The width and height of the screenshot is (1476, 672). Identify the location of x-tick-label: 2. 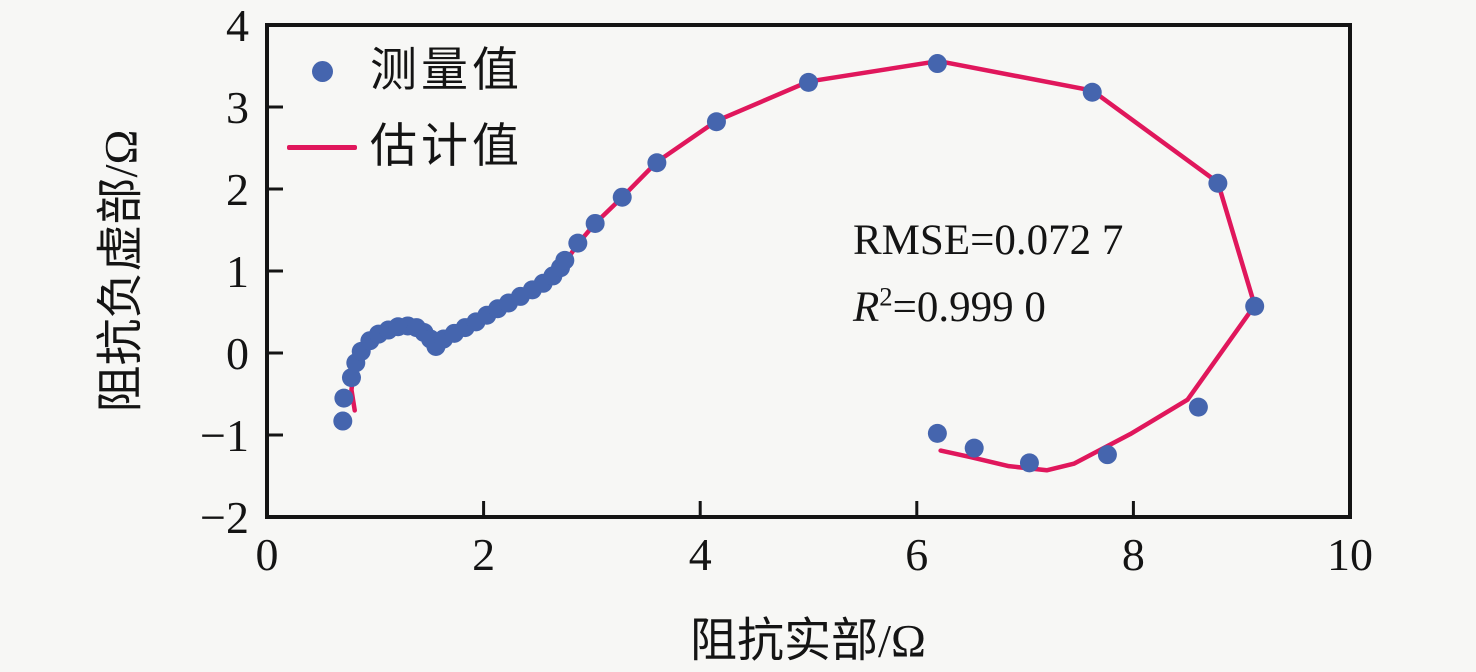
(483, 554).